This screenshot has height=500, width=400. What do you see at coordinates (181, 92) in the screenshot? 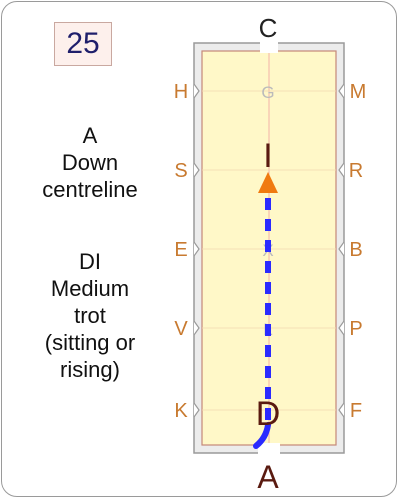
I see `letter-h: H` at bounding box center [181, 92].